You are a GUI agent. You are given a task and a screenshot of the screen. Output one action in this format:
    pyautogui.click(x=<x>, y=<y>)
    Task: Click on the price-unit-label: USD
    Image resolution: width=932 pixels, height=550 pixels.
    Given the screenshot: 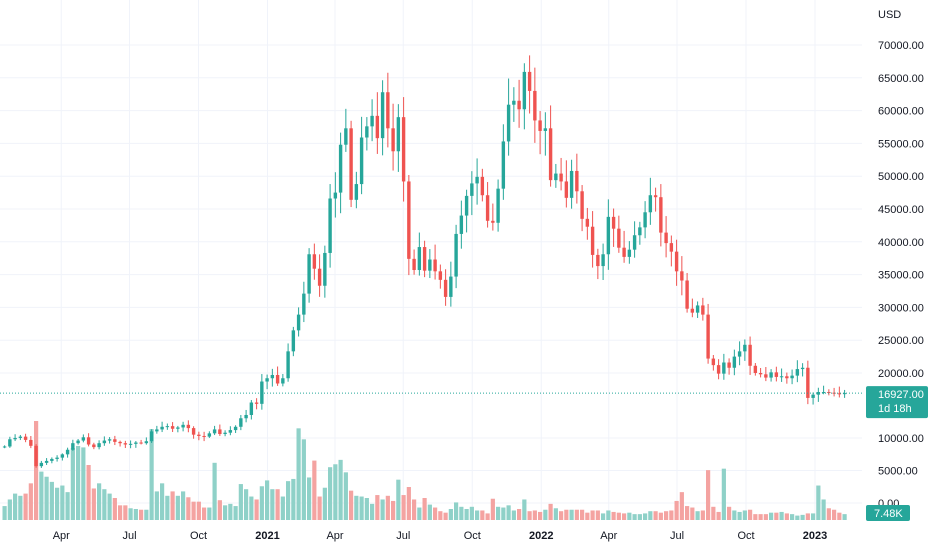 What is the action you would take?
    pyautogui.click(x=889, y=15)
    